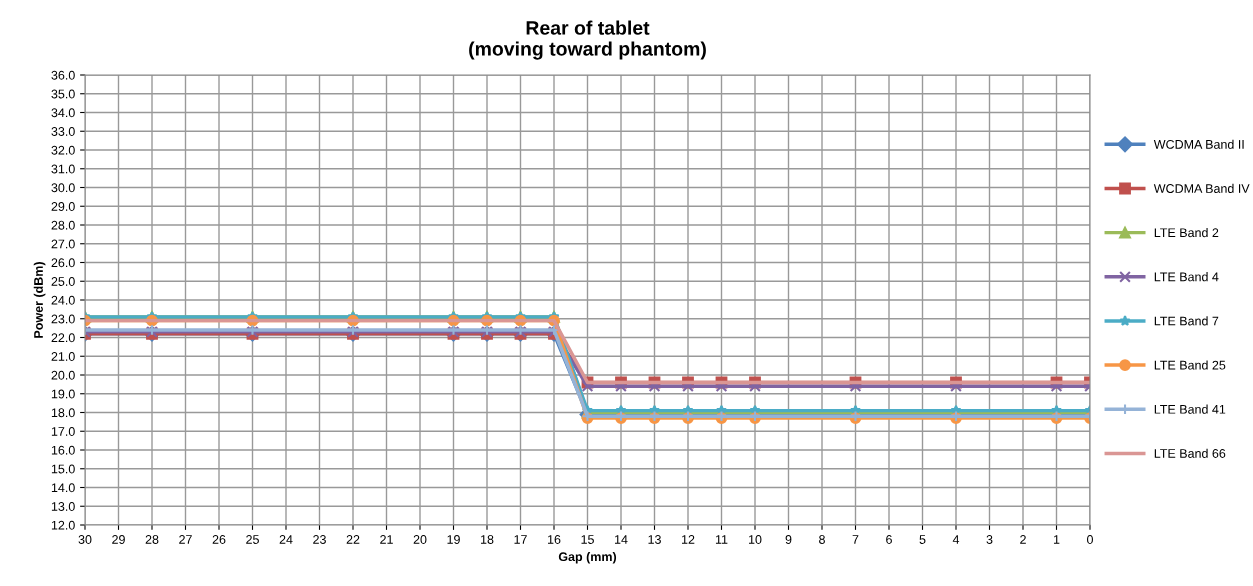  Describe the element at coordinates (63, 506) in the screenshot. I see `y-tick-label: 13.0` at that location.